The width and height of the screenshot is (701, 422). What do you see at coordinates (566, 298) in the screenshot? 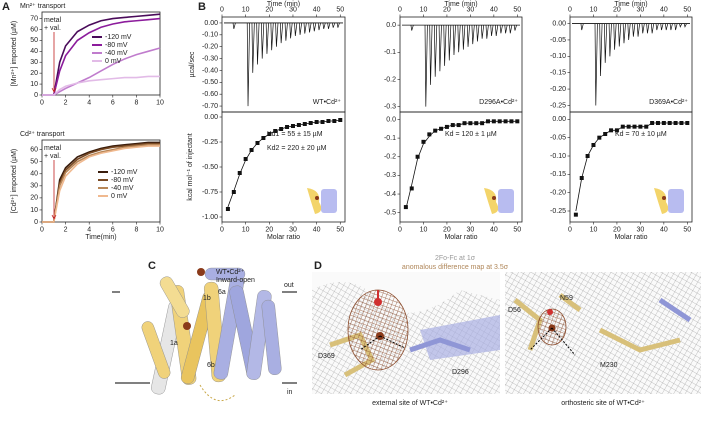
I see `residue-label: N59` at bounding box center [566, 298].